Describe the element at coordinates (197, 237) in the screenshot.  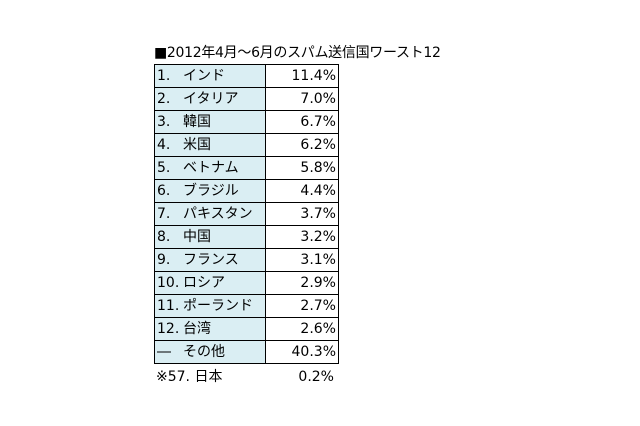
I see `country-label: 中国` at that location.